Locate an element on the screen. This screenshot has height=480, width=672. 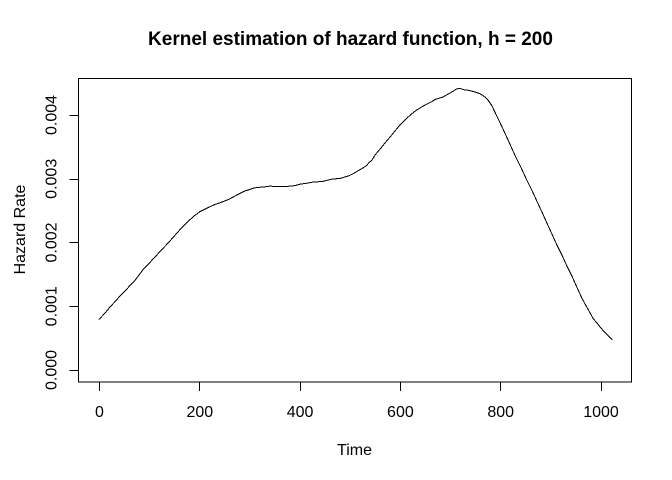
svg-text: 0.003 is located at coordinates (51, 179).